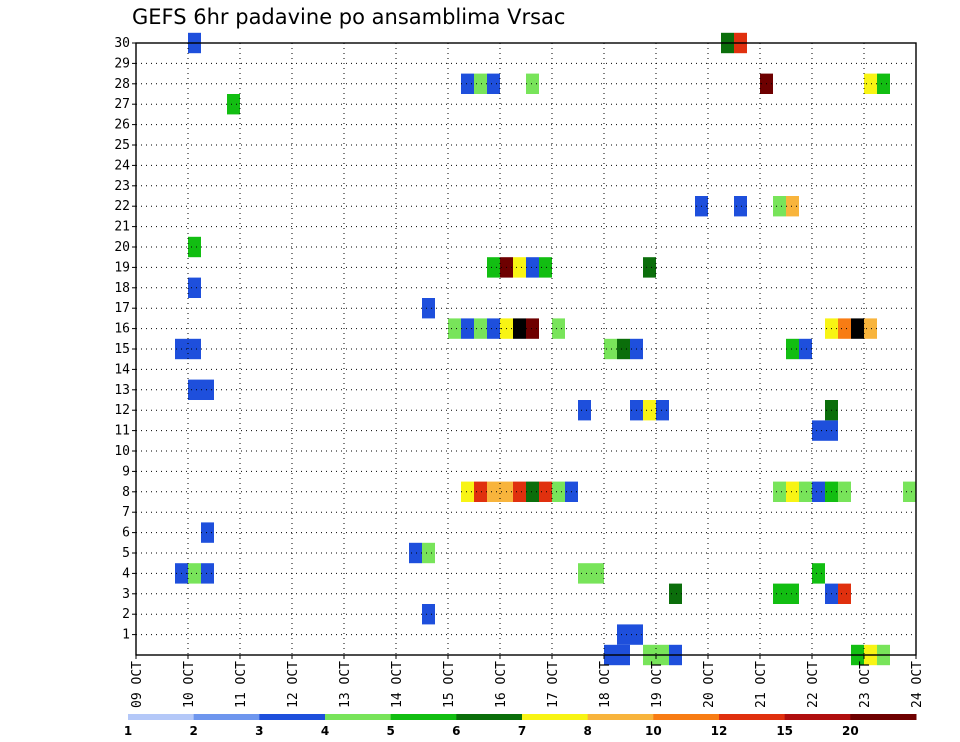  I want to click on y-tick-label: 25, so click(122, 145).